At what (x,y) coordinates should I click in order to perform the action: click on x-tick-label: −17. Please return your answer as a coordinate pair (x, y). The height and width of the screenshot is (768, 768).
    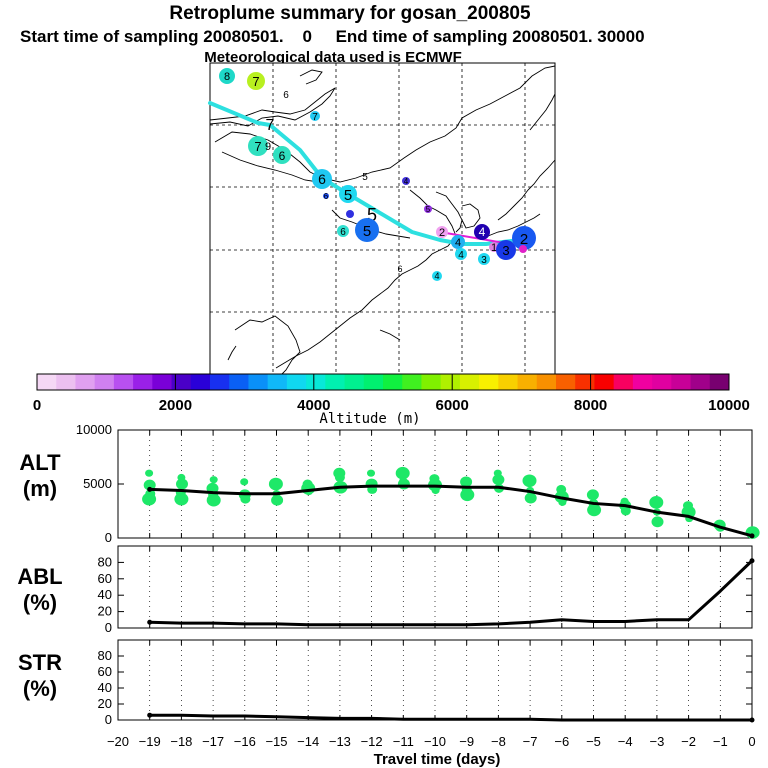
    Looking at the image, I should click on (213, 741).